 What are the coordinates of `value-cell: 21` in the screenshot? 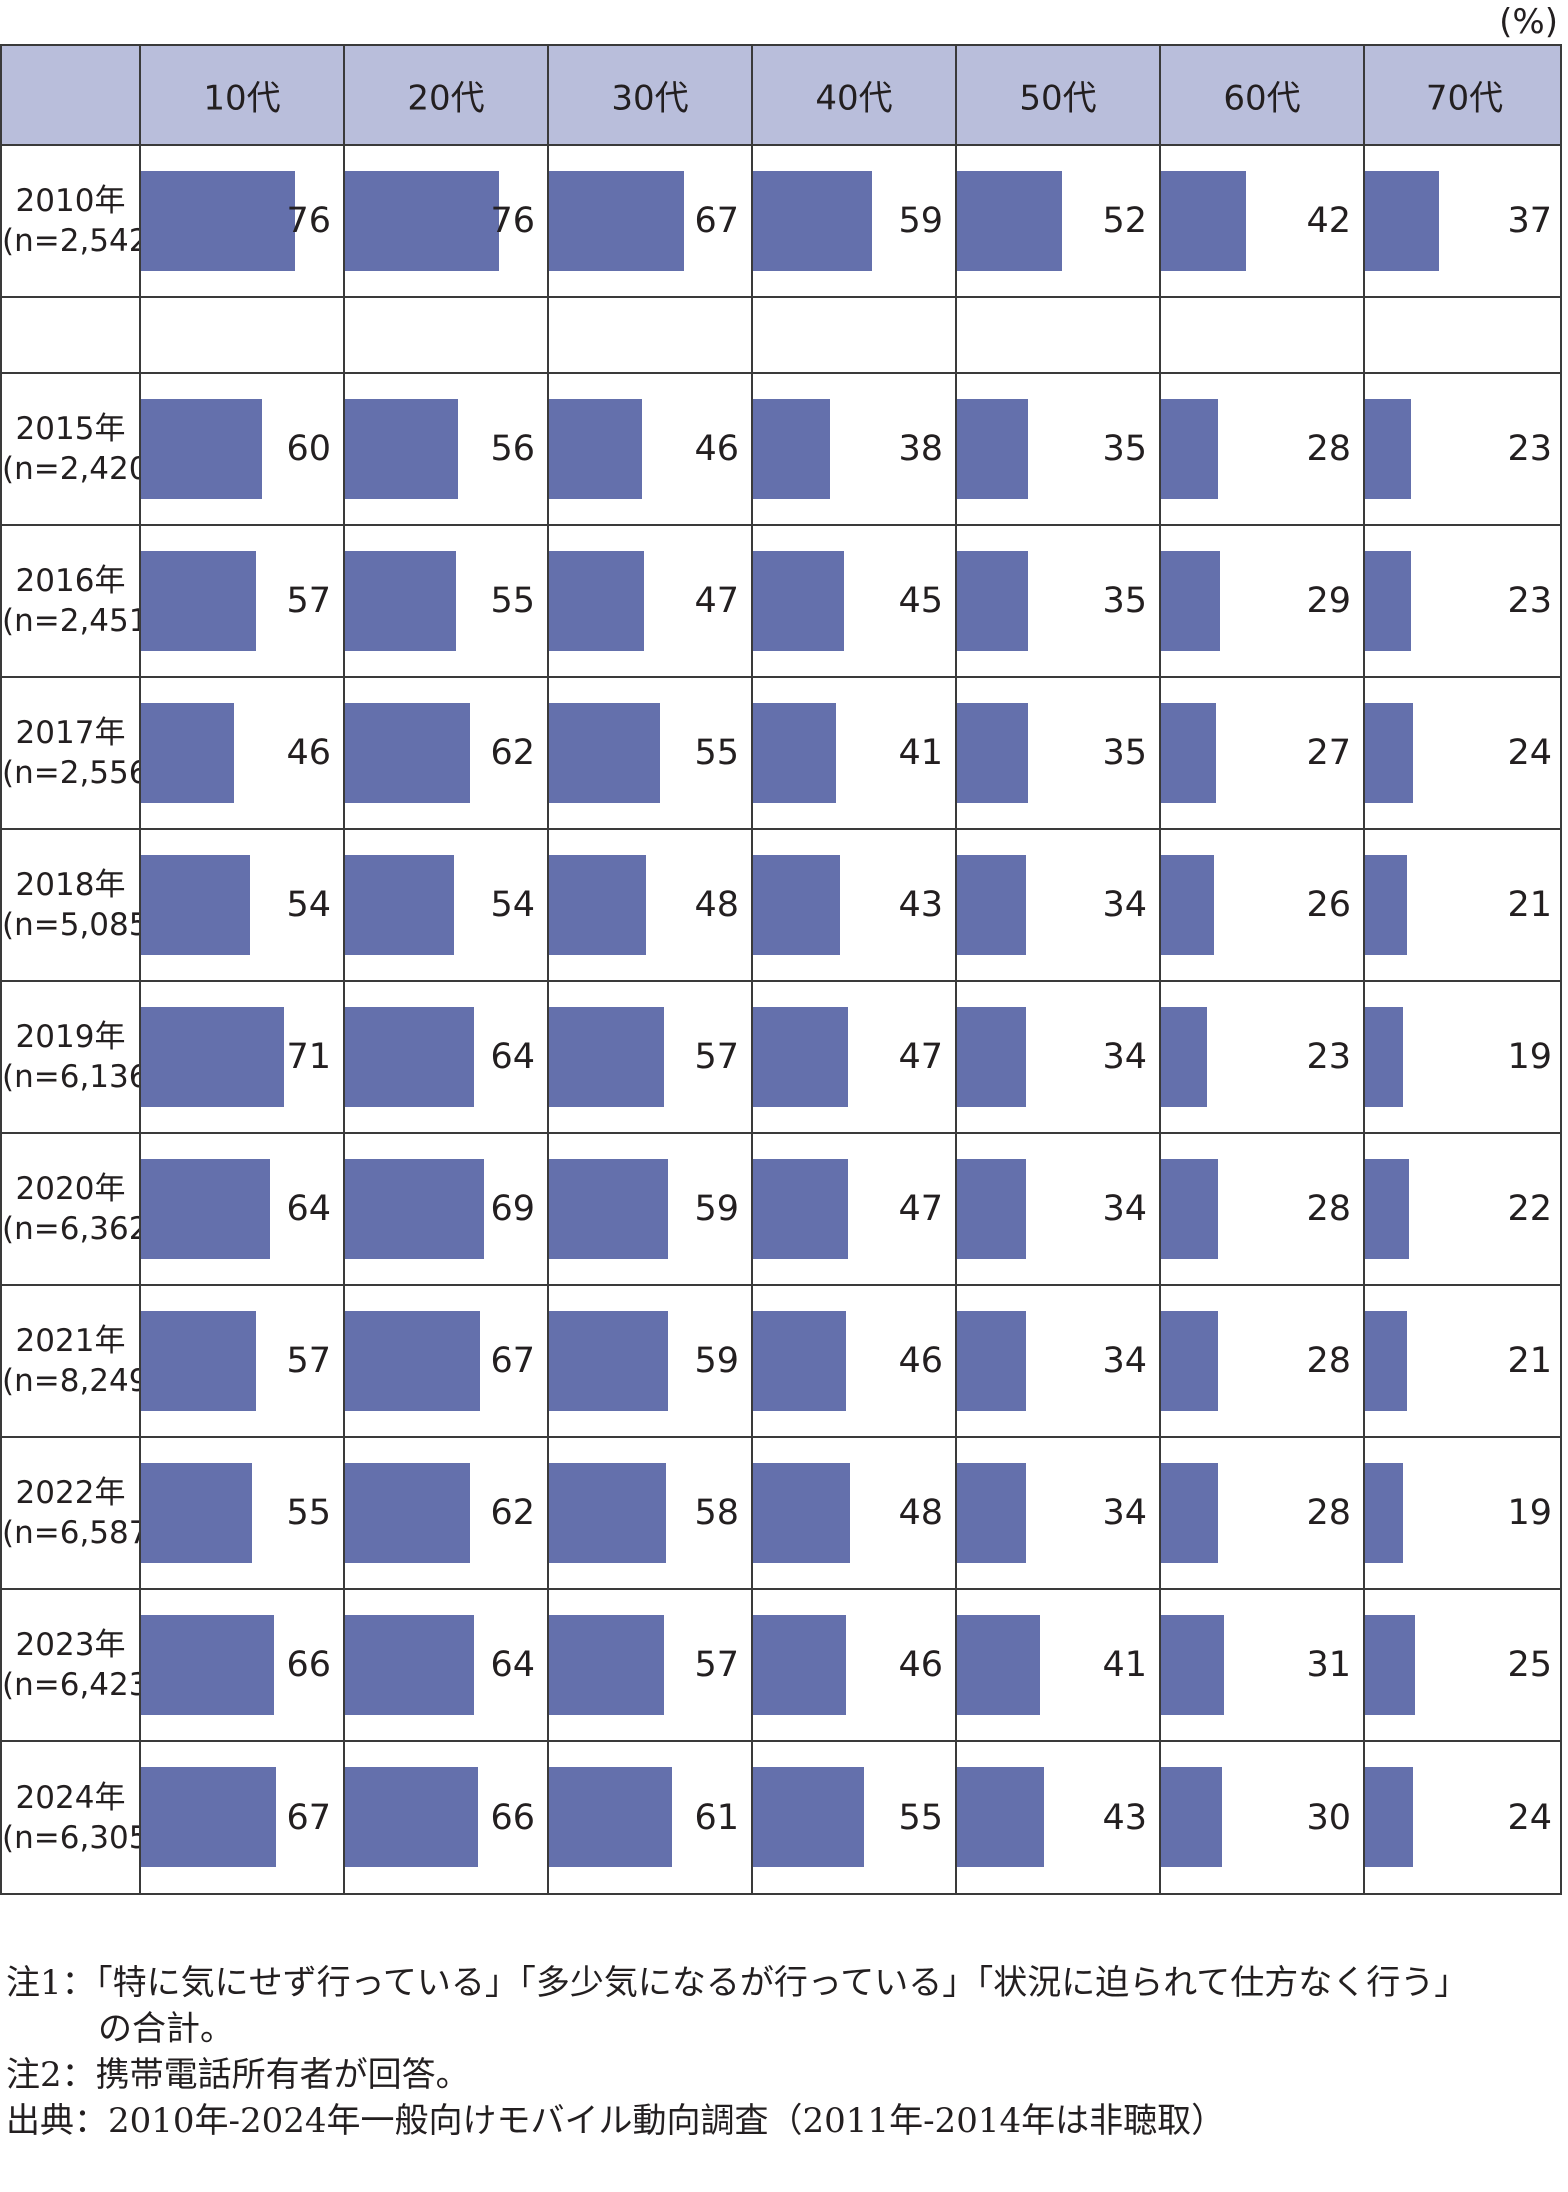 It's located at (1463, 1361).